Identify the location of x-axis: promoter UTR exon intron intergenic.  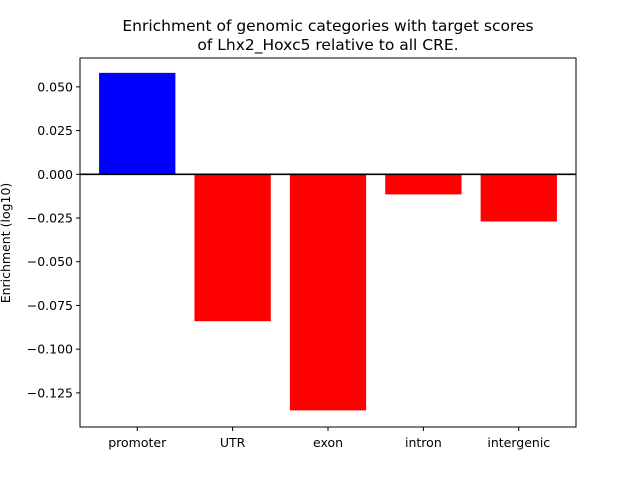
(329, 438).